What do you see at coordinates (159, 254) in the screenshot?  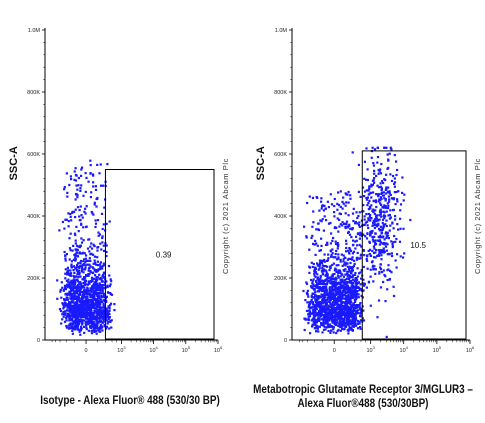 I see `gate-rectangle` at bounding box center [159, 254].